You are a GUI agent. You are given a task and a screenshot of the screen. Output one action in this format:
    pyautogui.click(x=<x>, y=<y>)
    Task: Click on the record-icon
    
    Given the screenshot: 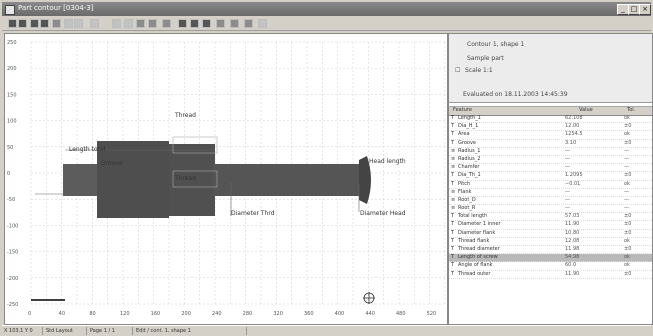 What is the action you would take?
    pyautogui.click(x=206, y=23)
    